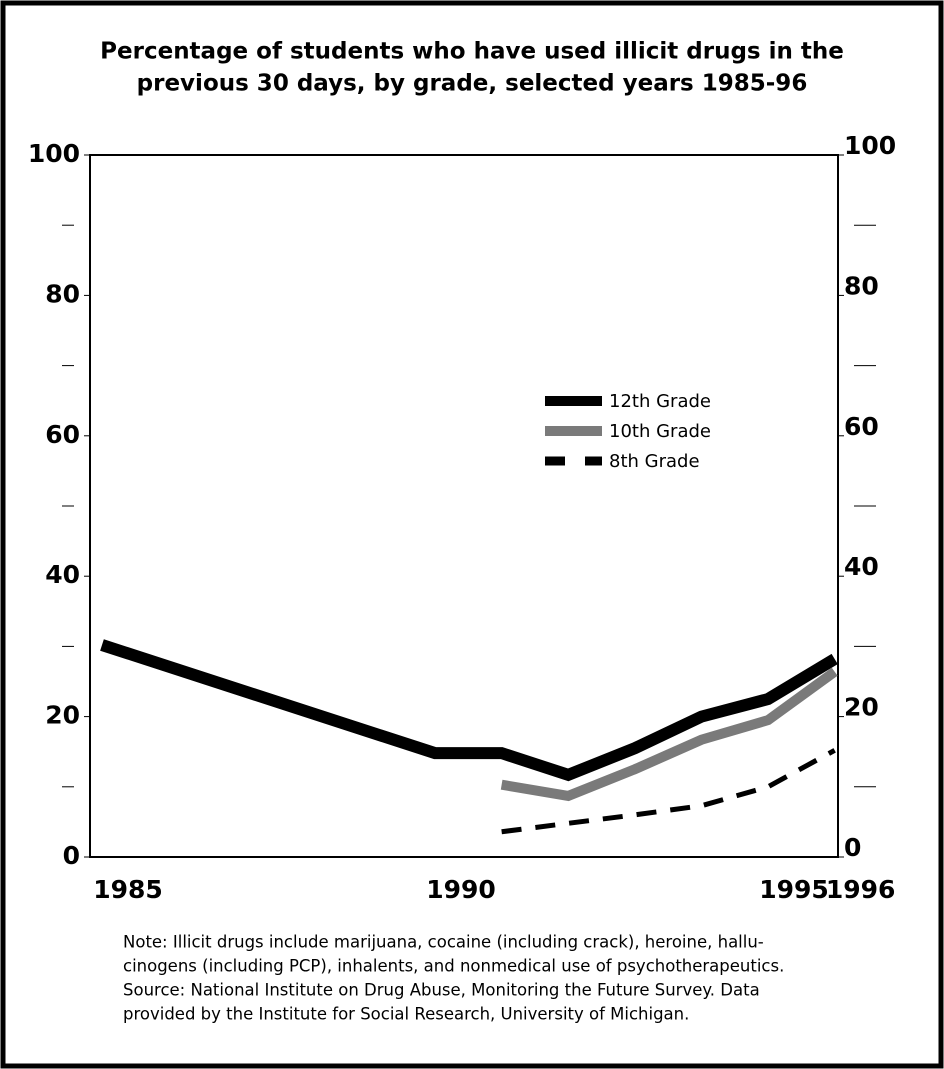 Image resolution: width=944 pixels, height=1069 pixels. Describe the element at coordinates (54, 153) in the screenshot. I see `y-tick-label: 100` at that location.